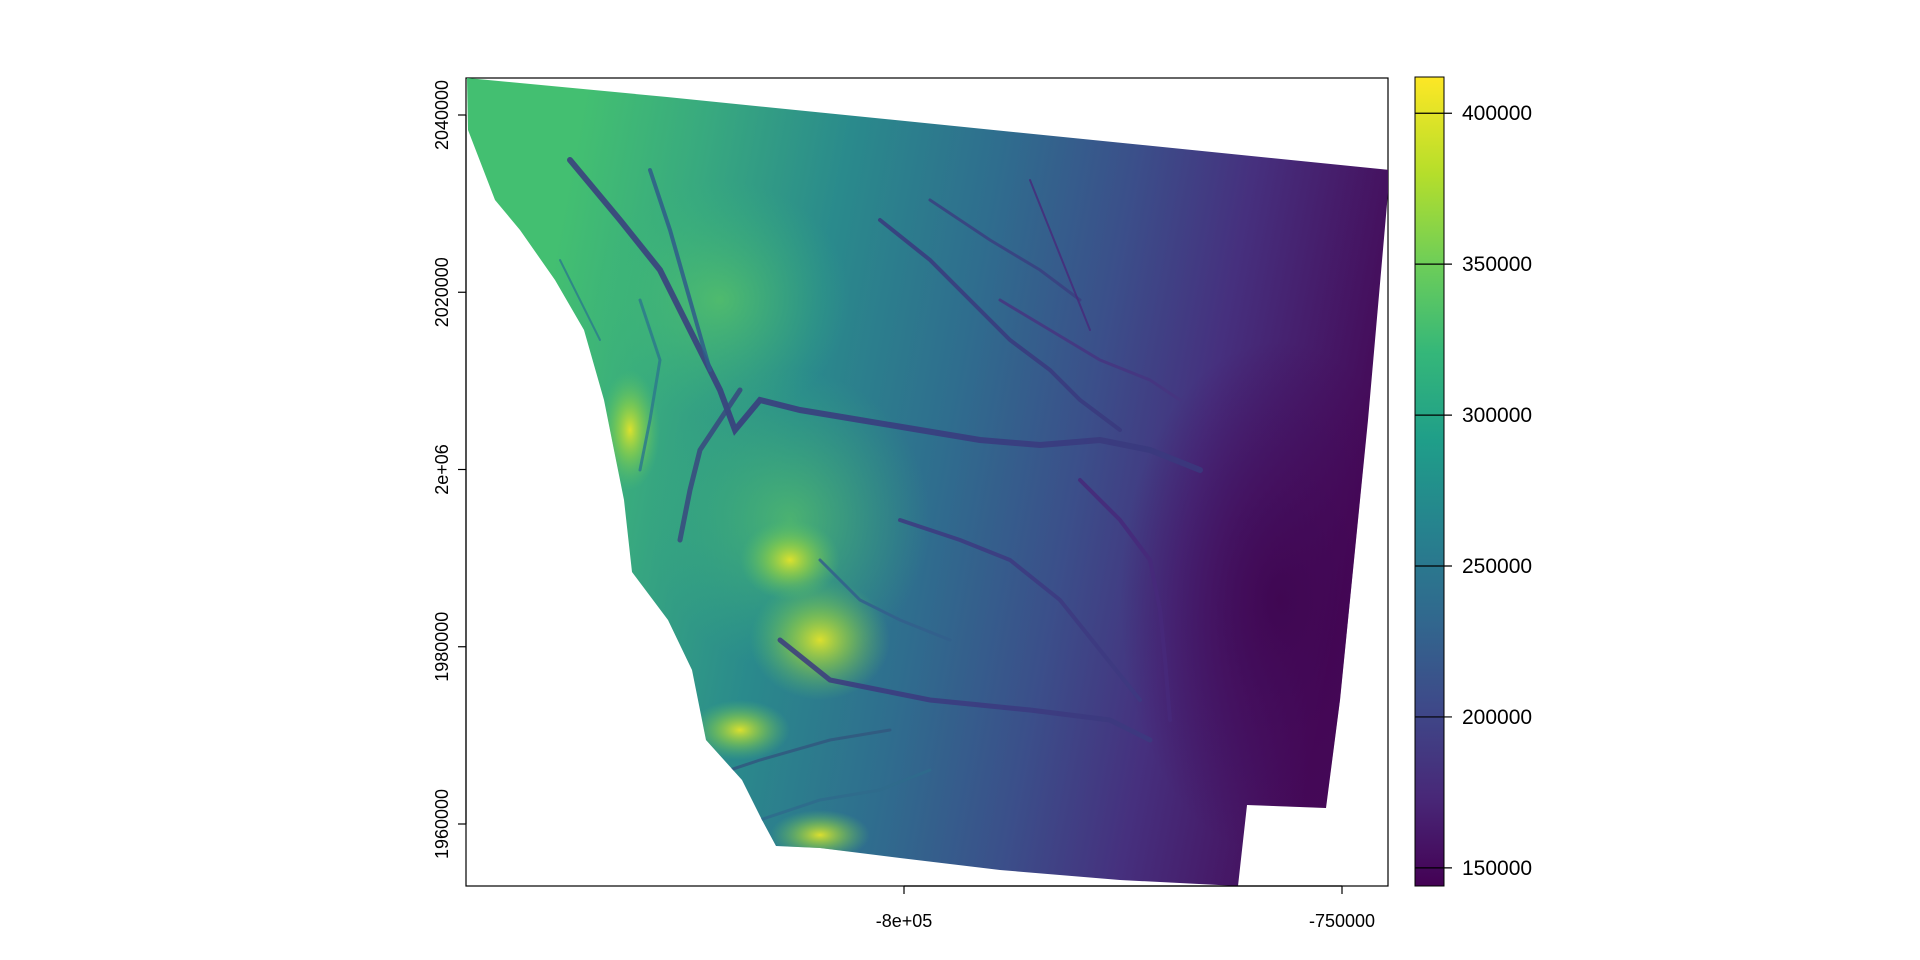 The image size is (1920, 960). Describe the element at coordinates (1429, 481) in the screenshot. I see `colorbar-gradient` at that location.